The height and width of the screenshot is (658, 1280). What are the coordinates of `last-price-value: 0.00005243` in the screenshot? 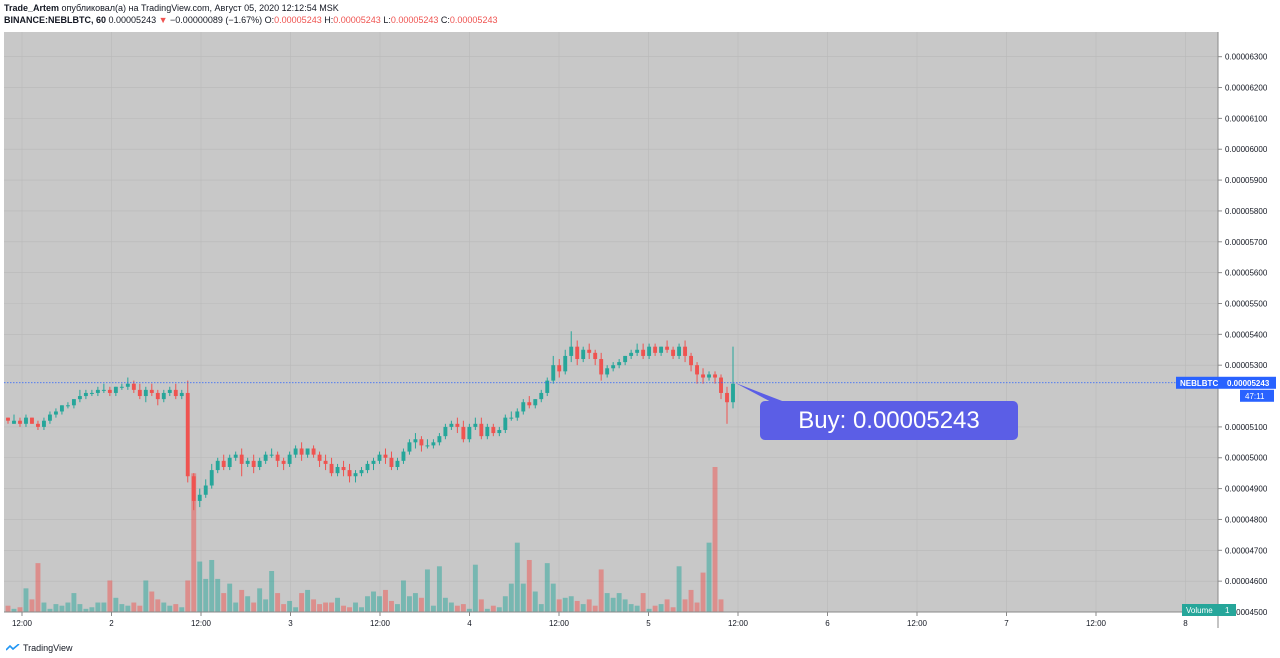 It's located at (1248, 383).